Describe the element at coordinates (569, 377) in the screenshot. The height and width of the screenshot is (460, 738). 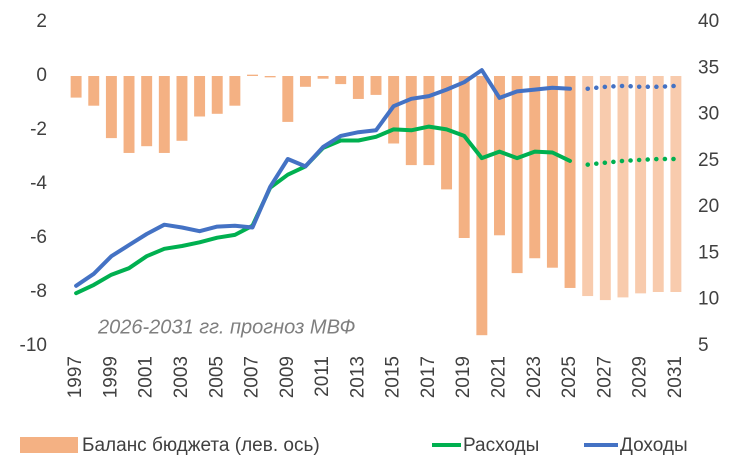
I see `x-tick-label: 2025` at that location.